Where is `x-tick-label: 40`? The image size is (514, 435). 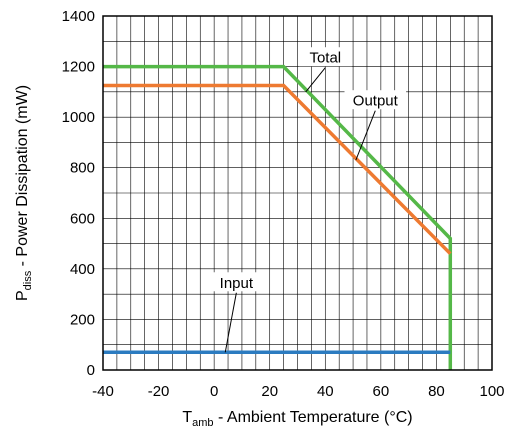 x-tick-label: 40 is located at coordinates (325, 391).